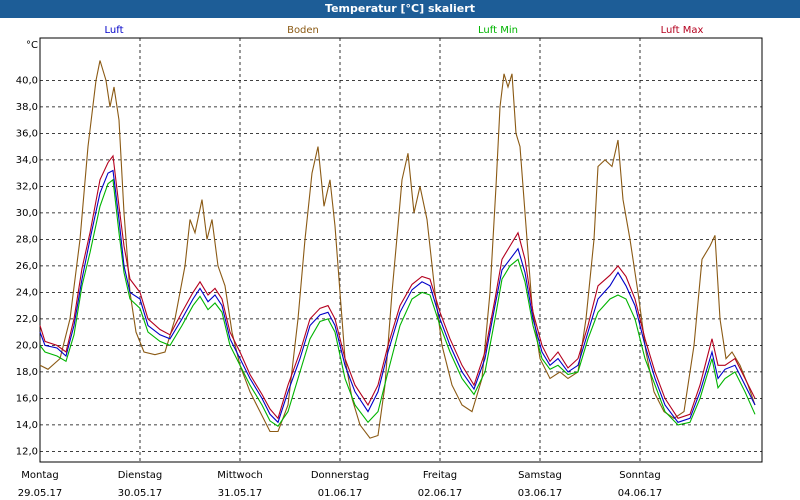 This screenshot has width=800, height=500. Describe the element at coordinates (27, 239) in the screenshot. I see `y-tick-label: 28,0` at that location.